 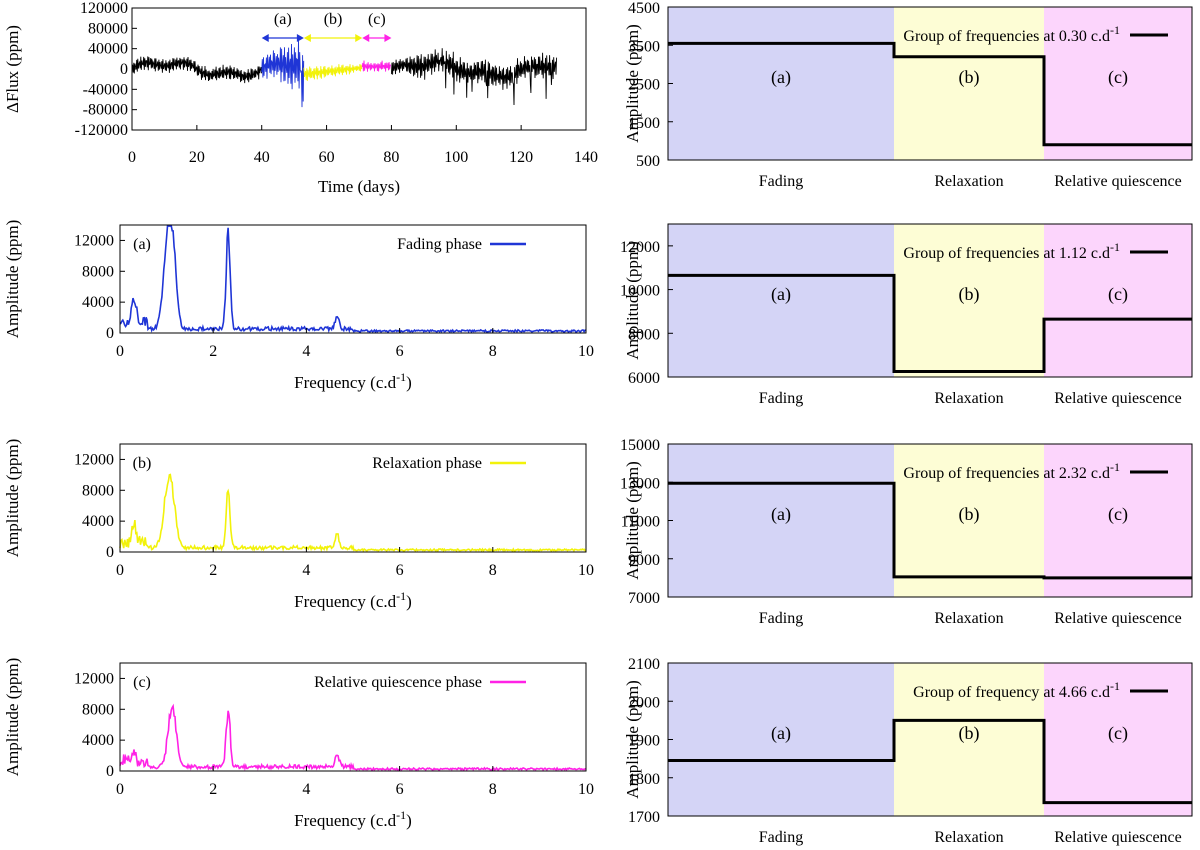 What do you see at coordinates (1011, 251) in the screenshot?
I see `legend-text: Group of frequencies at 1.12 c.d-1` at bounding box center [1011, 251].